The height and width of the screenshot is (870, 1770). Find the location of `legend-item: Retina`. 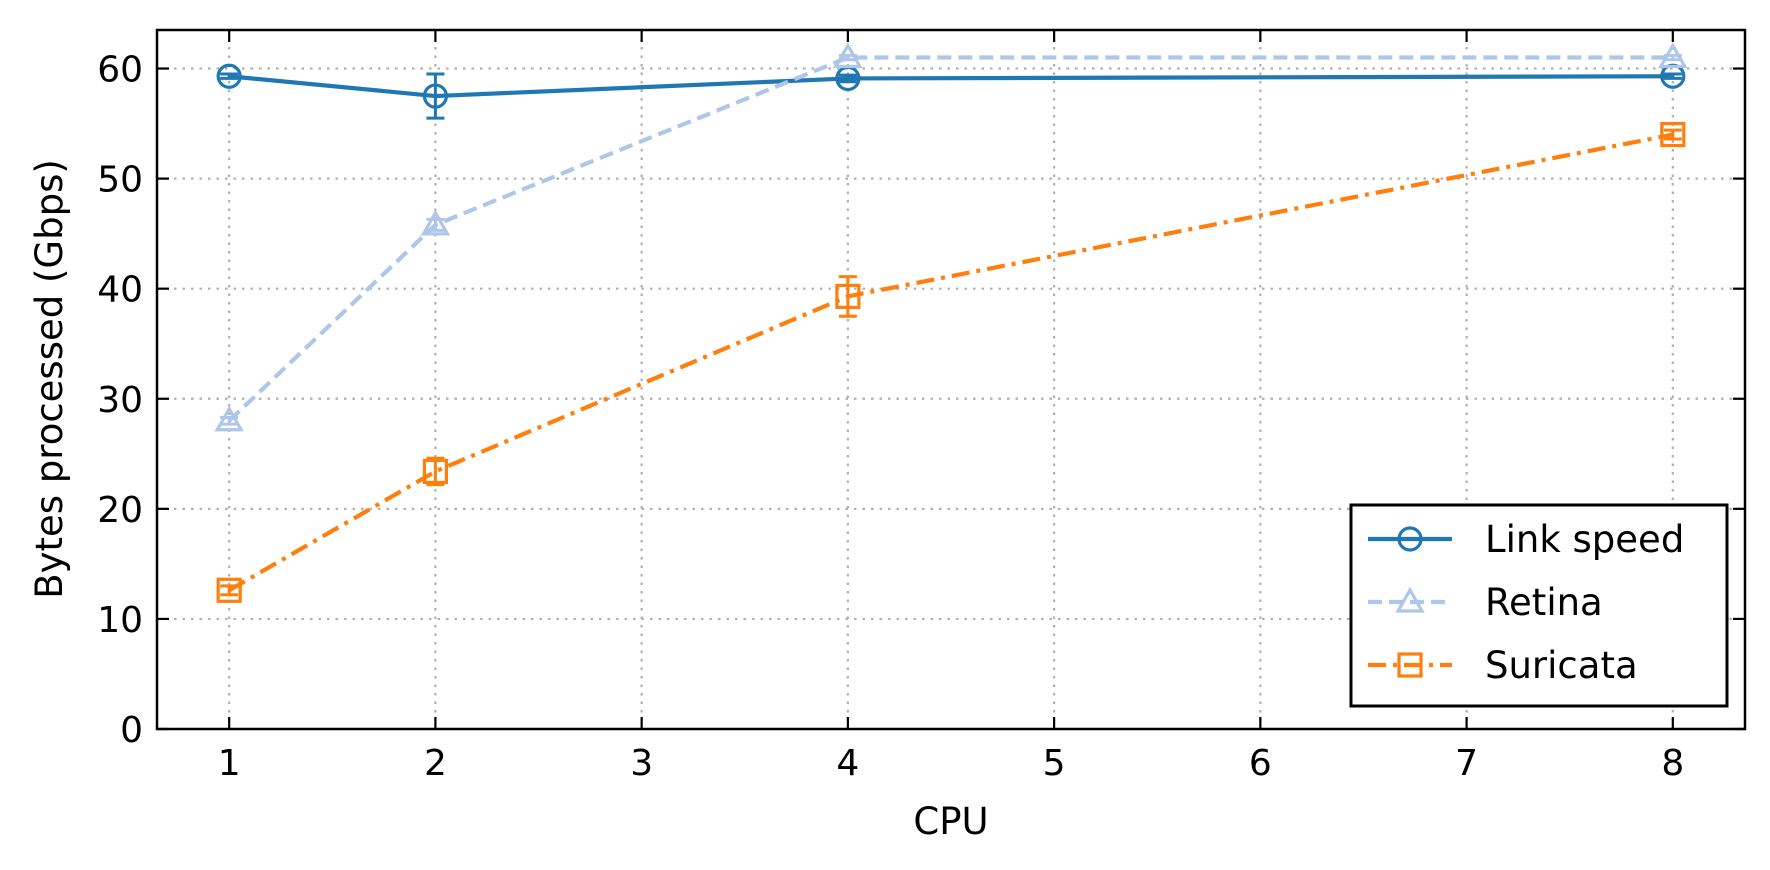

legend-item: Retina is located at coordinates (1485, 602).